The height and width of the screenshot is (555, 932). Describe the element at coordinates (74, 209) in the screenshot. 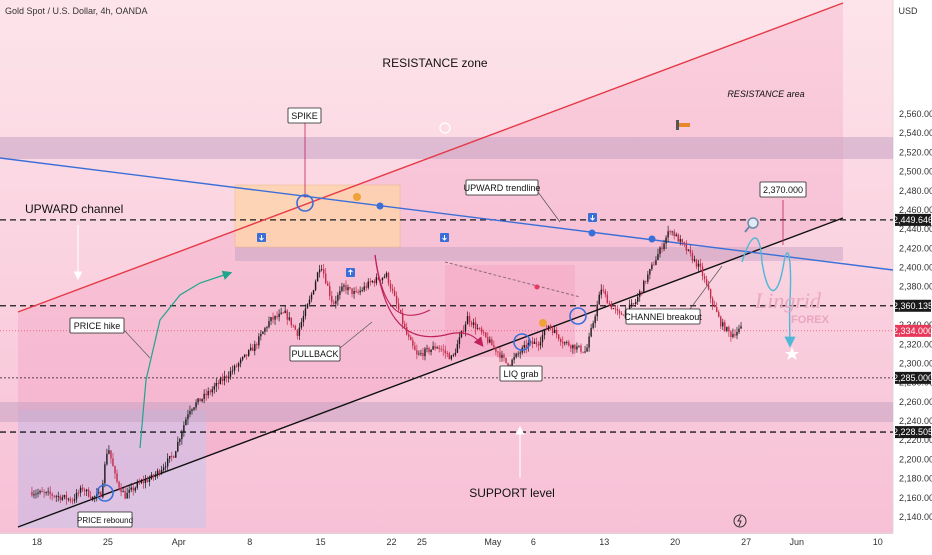

I see `upward-channel-label: UPWARD channel` at that location.